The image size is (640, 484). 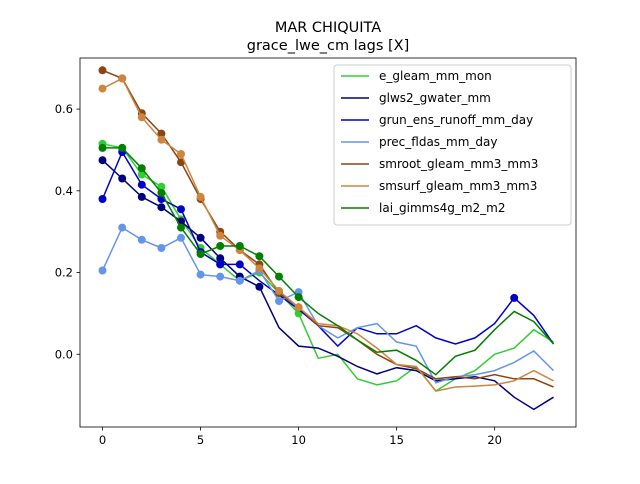 I want to click on x-tick-label: 20, so click(x=494, y=440).